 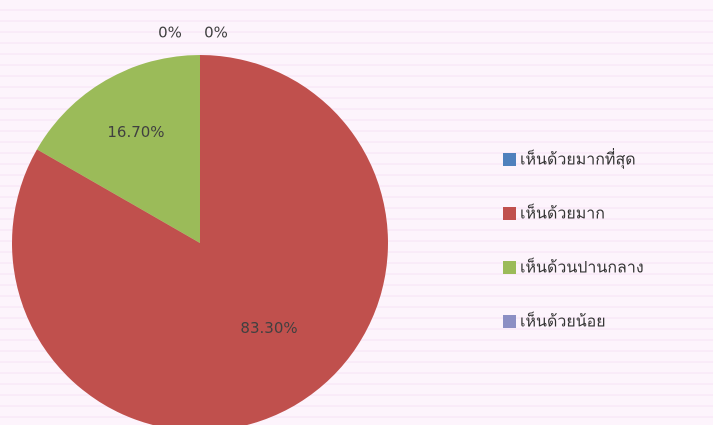 What do you see at coordinates (135, 132) in the screenshot?
I see `data-label: 16.70%` at bounding box center [135, 132].